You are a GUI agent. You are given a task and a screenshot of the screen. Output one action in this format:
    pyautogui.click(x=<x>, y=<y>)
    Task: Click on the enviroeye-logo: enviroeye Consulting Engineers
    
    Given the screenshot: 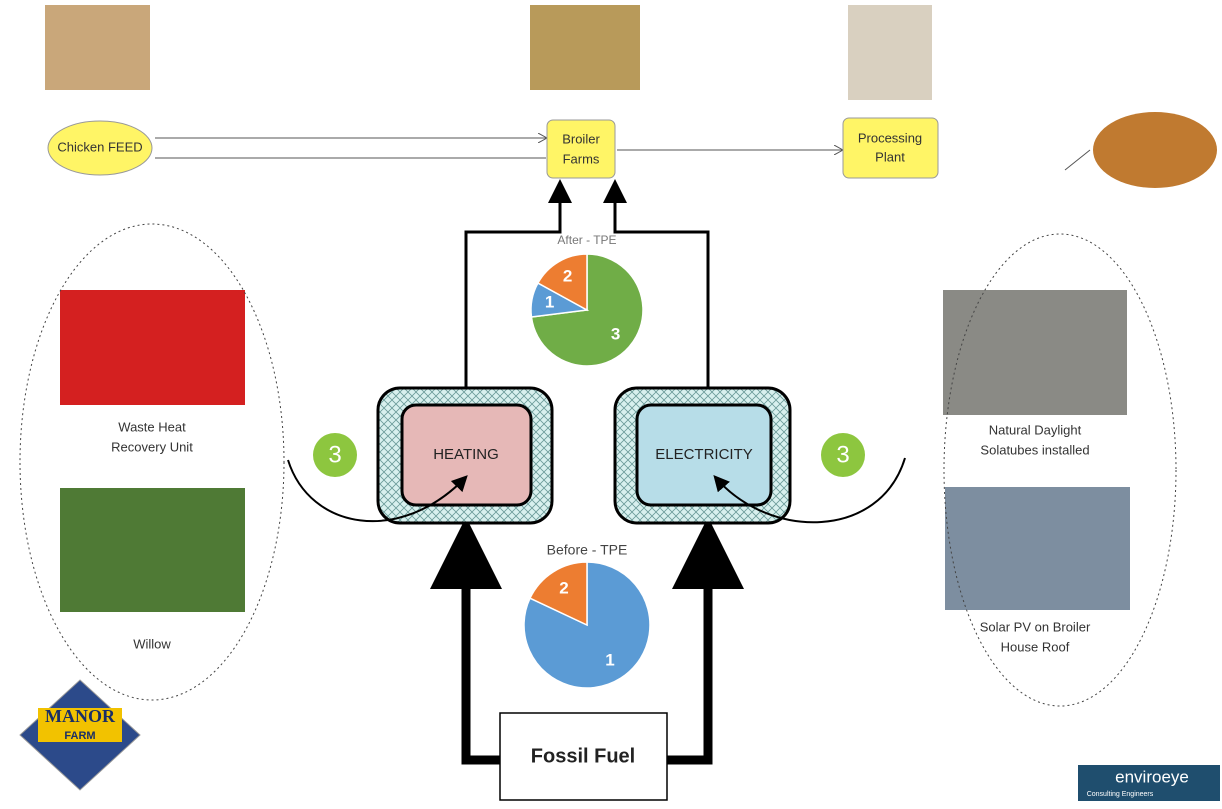 What is the action you would take?
    pyautogui.click(x=1149, y=783)
    